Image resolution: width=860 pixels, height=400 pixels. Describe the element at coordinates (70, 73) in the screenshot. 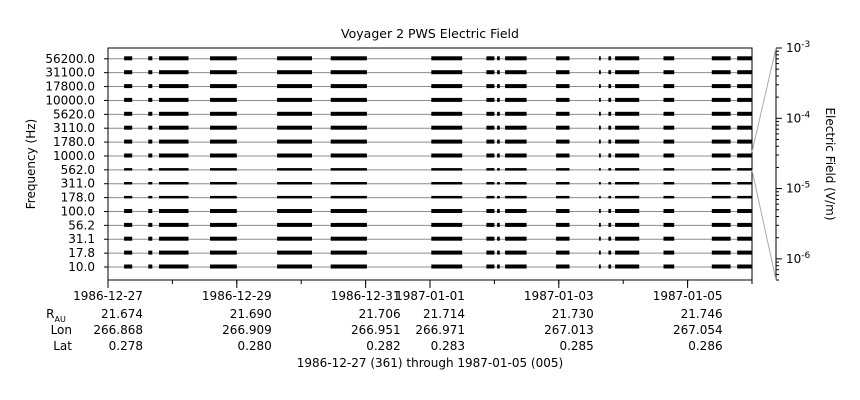

I see `y-tick-label: 31100.0` at that location.